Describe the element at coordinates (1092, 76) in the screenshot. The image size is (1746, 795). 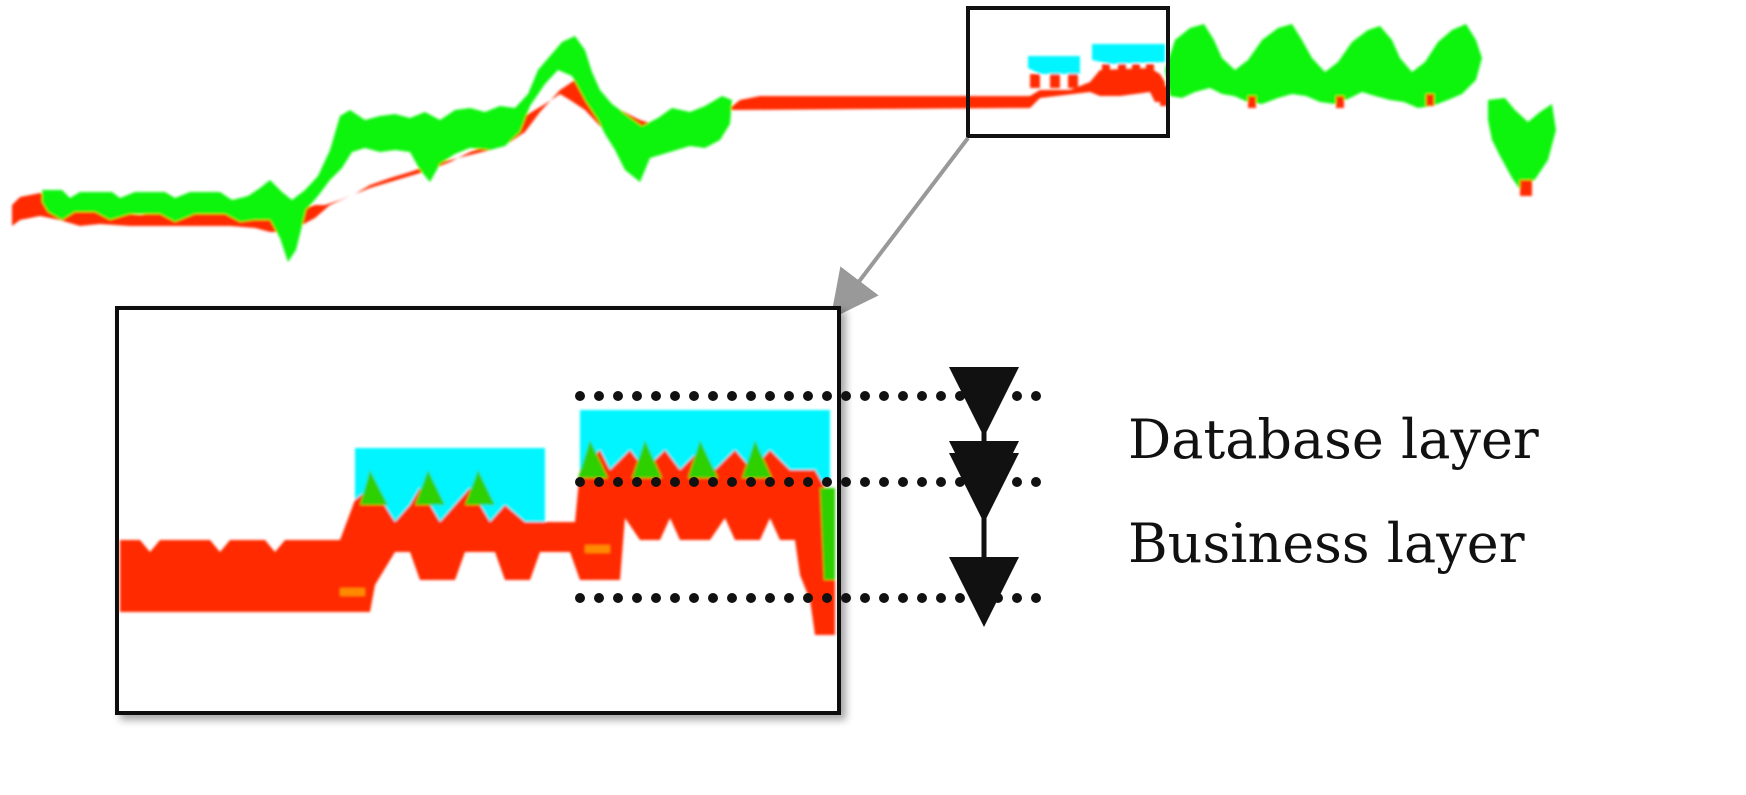
I see `overview-red-ticks` at that location.